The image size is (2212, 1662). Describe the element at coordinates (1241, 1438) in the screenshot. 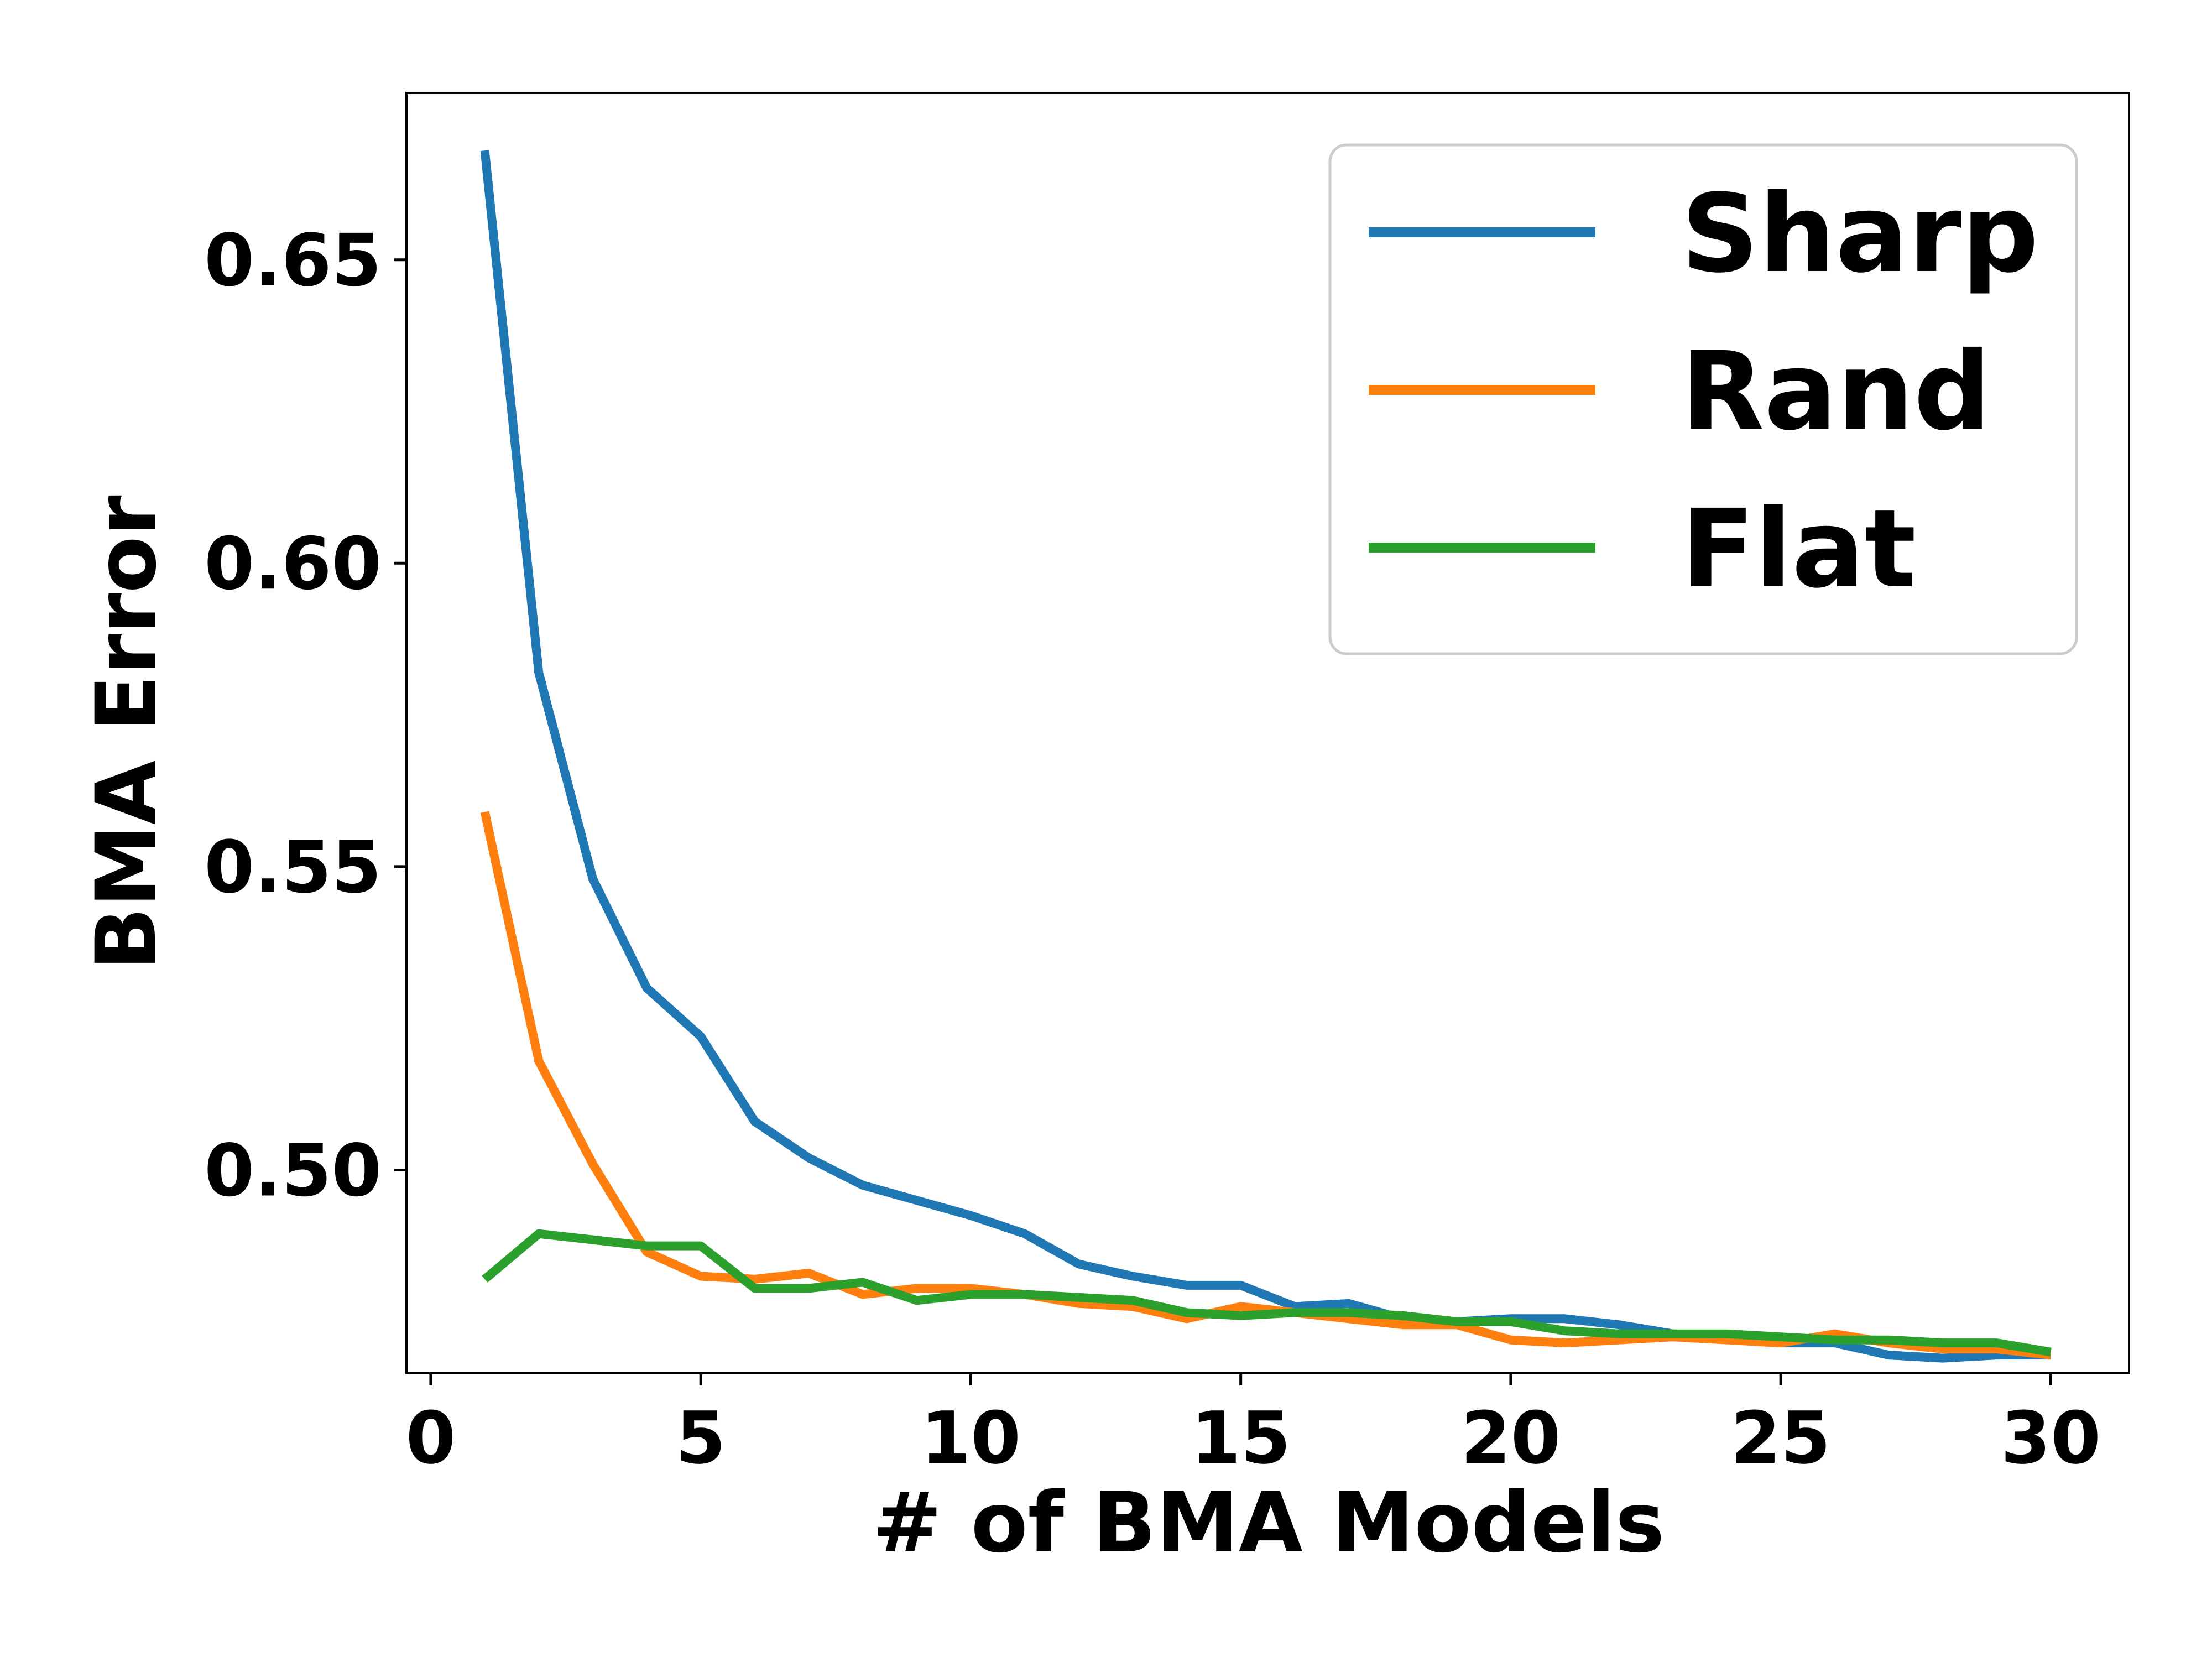

I see `x-tick-label: 15` at that location.